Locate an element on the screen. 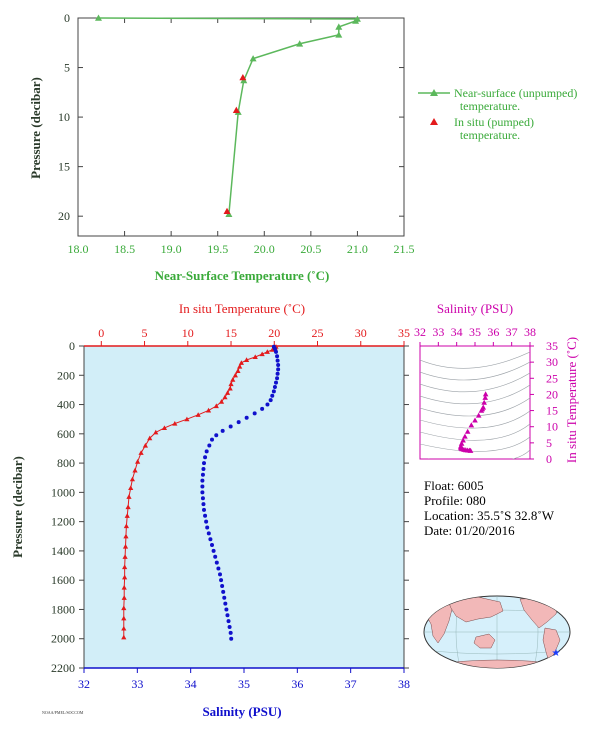 The width and height of the screenshot is (601, 732). pressure-tick-label: 1200 is located at coordinates (63, 522).